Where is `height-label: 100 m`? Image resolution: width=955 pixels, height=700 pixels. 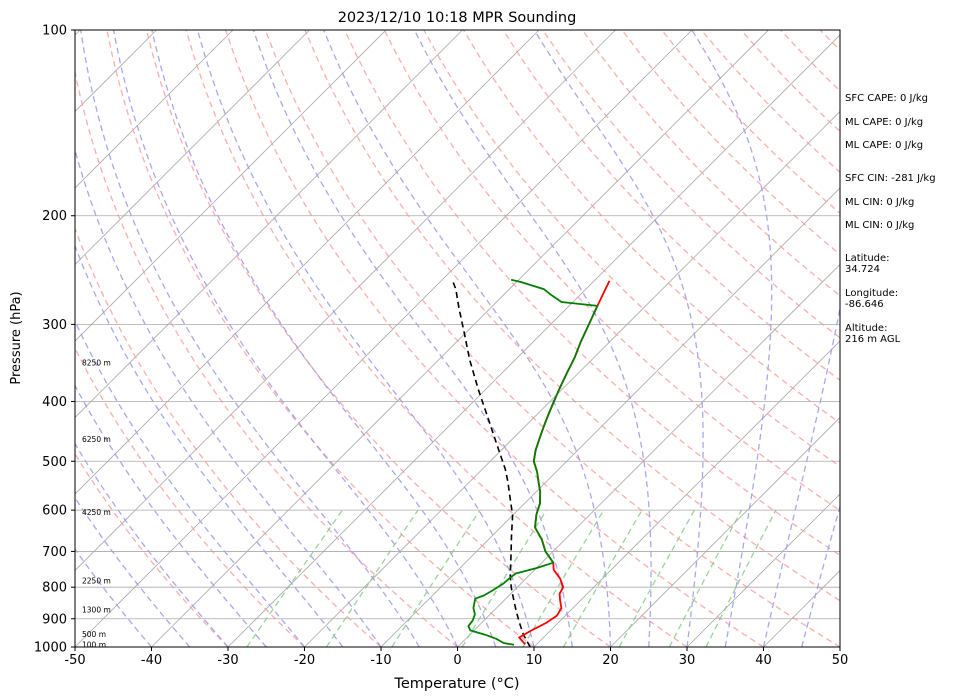 height-label: 100 m is located at coordinates (94, 644).